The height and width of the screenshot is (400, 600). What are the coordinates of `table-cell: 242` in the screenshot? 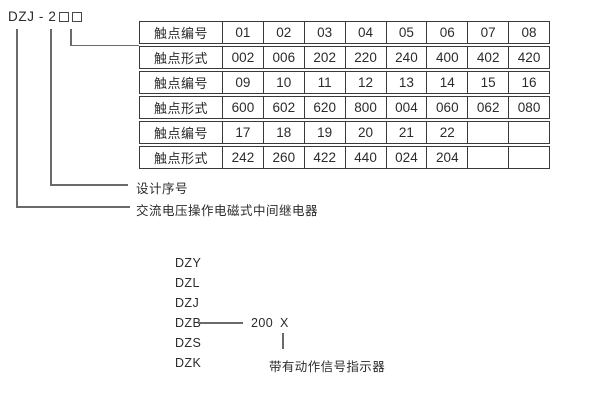 It's located at (243, 157).